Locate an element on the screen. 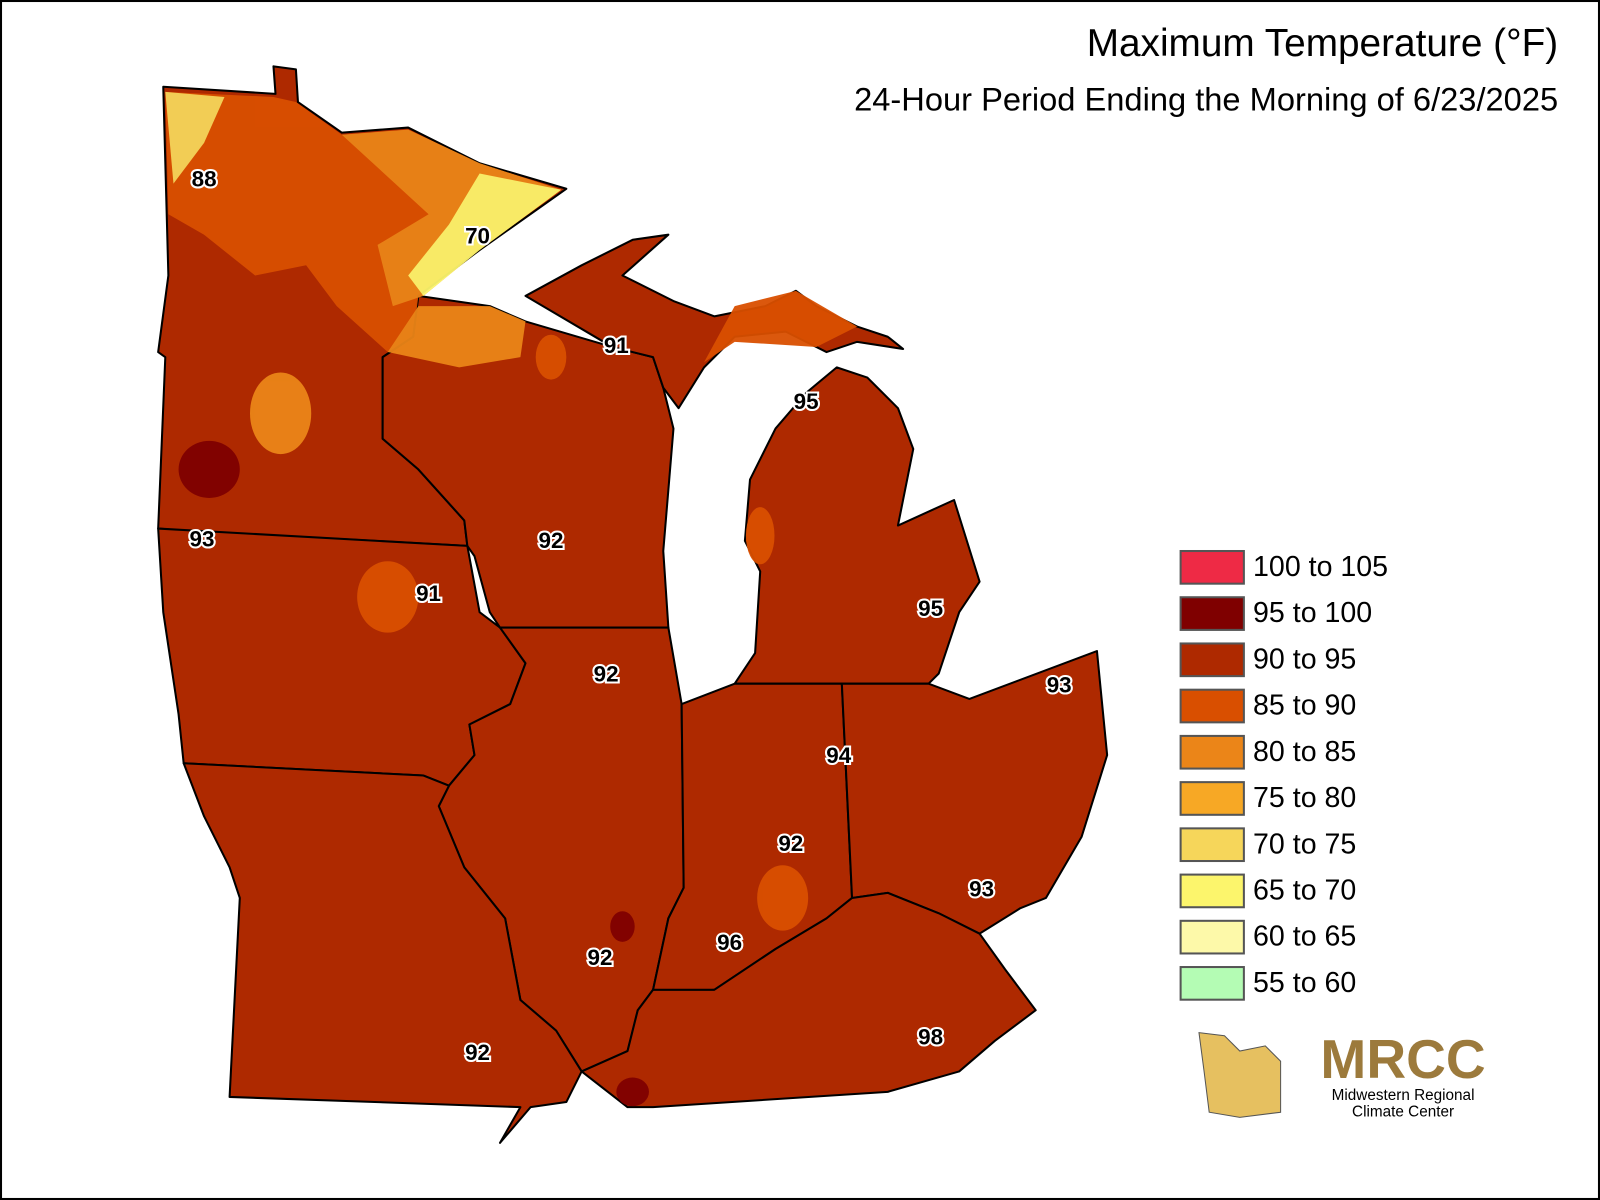 The height and width of the screenshot is (1200, 1600). map-title: Maximum Temperature (°F) is located at coordinates (1322, 43).